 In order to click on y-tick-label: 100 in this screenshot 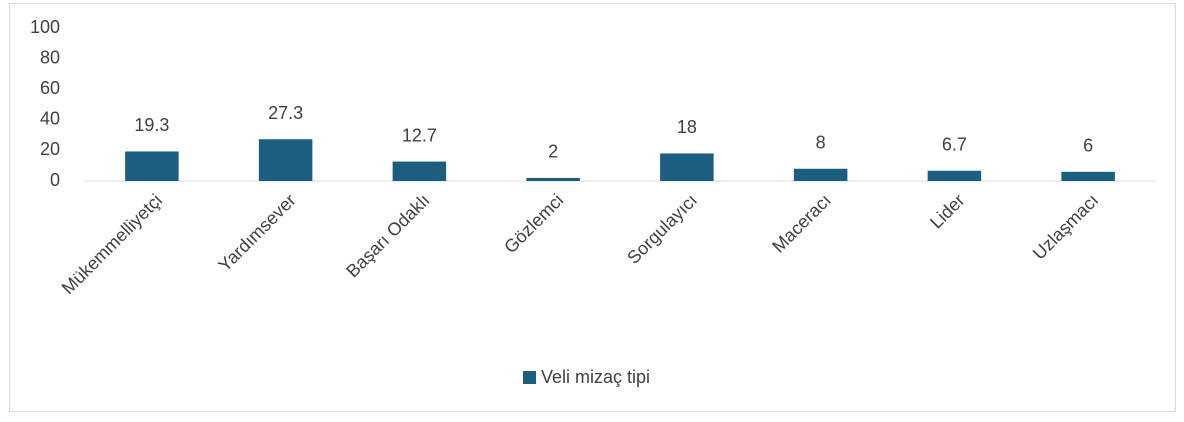, I will do `click(45, 27)`.